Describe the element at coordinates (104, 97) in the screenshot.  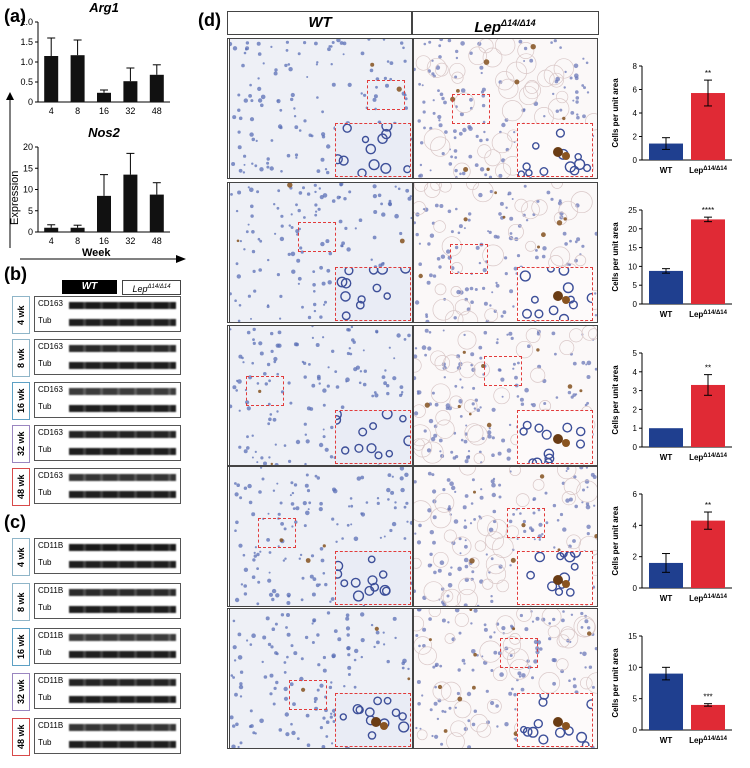
I see `bar` at that location.